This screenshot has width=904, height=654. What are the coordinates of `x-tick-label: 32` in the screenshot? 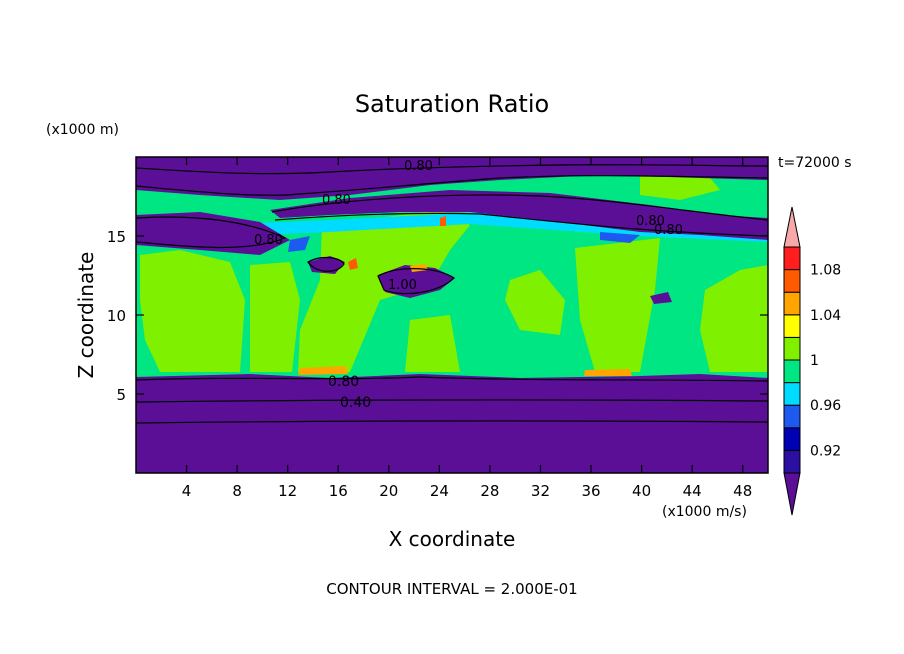 It's located at (540, 491).